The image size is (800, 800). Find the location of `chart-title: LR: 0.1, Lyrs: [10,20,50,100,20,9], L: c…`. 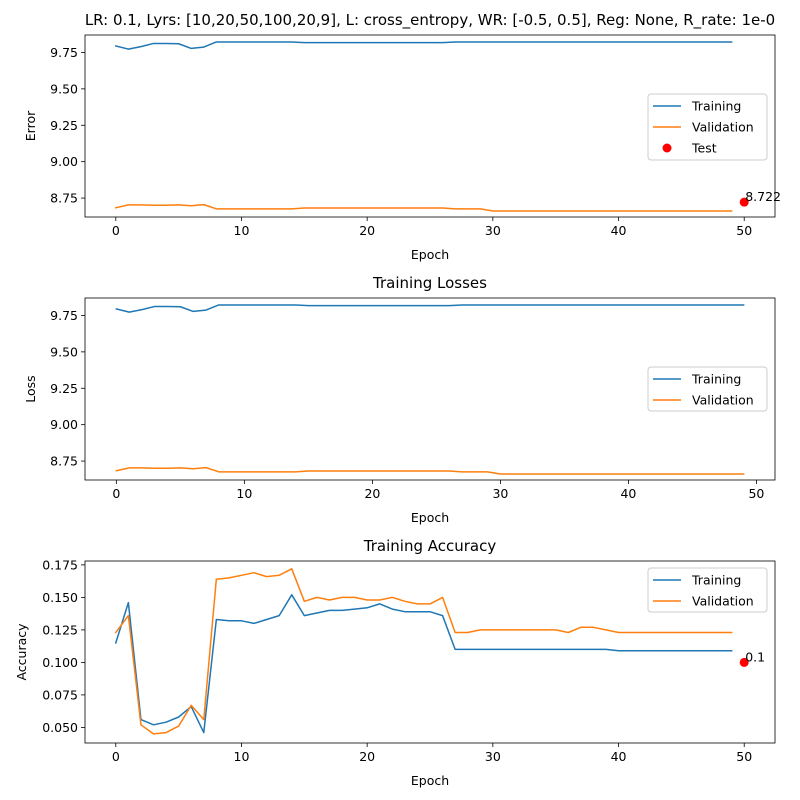

chart-title: LR: 0.1, Lyrs: [10,20,50,100,20,9], L: c… is located at coordinates (430, 20).